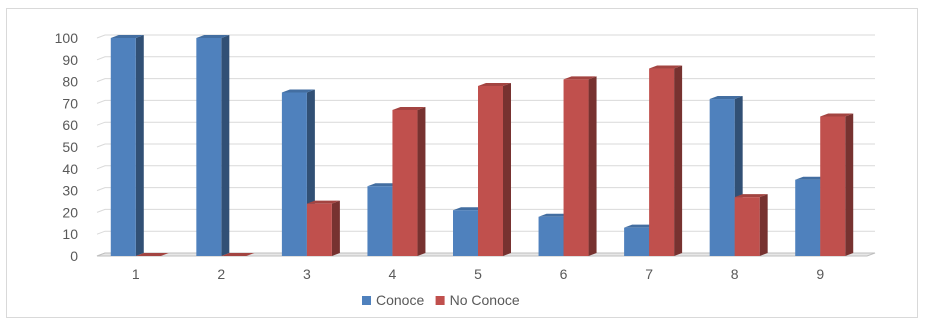  Describe the element at coordinates (70, 103) in the screenshot. I see `y-tick-label: 70` at that location.